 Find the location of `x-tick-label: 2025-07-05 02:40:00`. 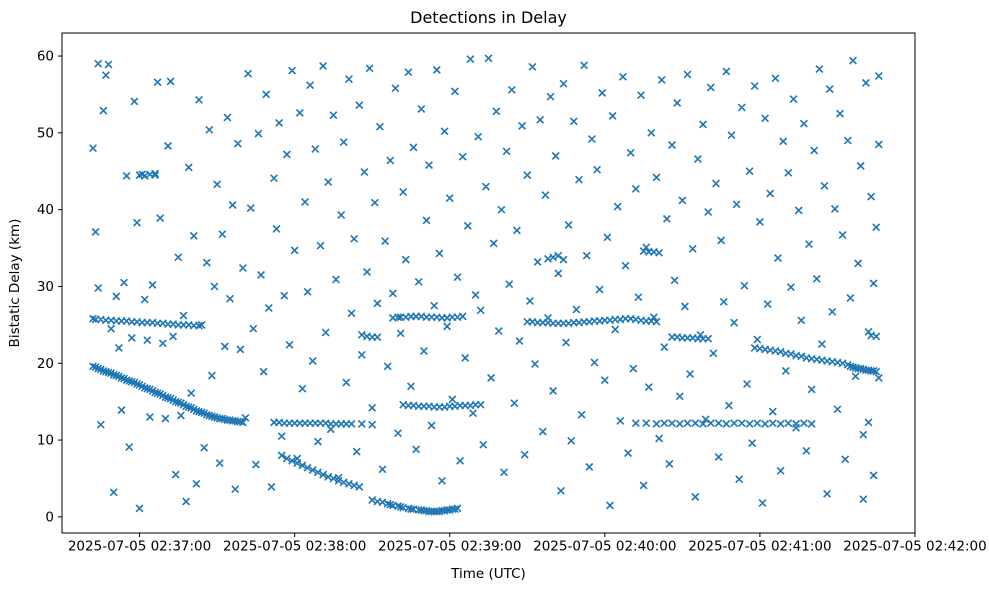

x-tick-label: 2025-07-05 02:40:00 is located at coordinates (604, 547).